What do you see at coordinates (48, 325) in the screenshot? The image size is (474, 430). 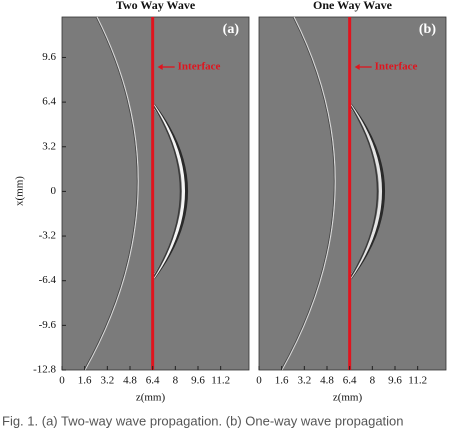 I see `y-tick-label: -9.6` at bounding box center [48, 325].